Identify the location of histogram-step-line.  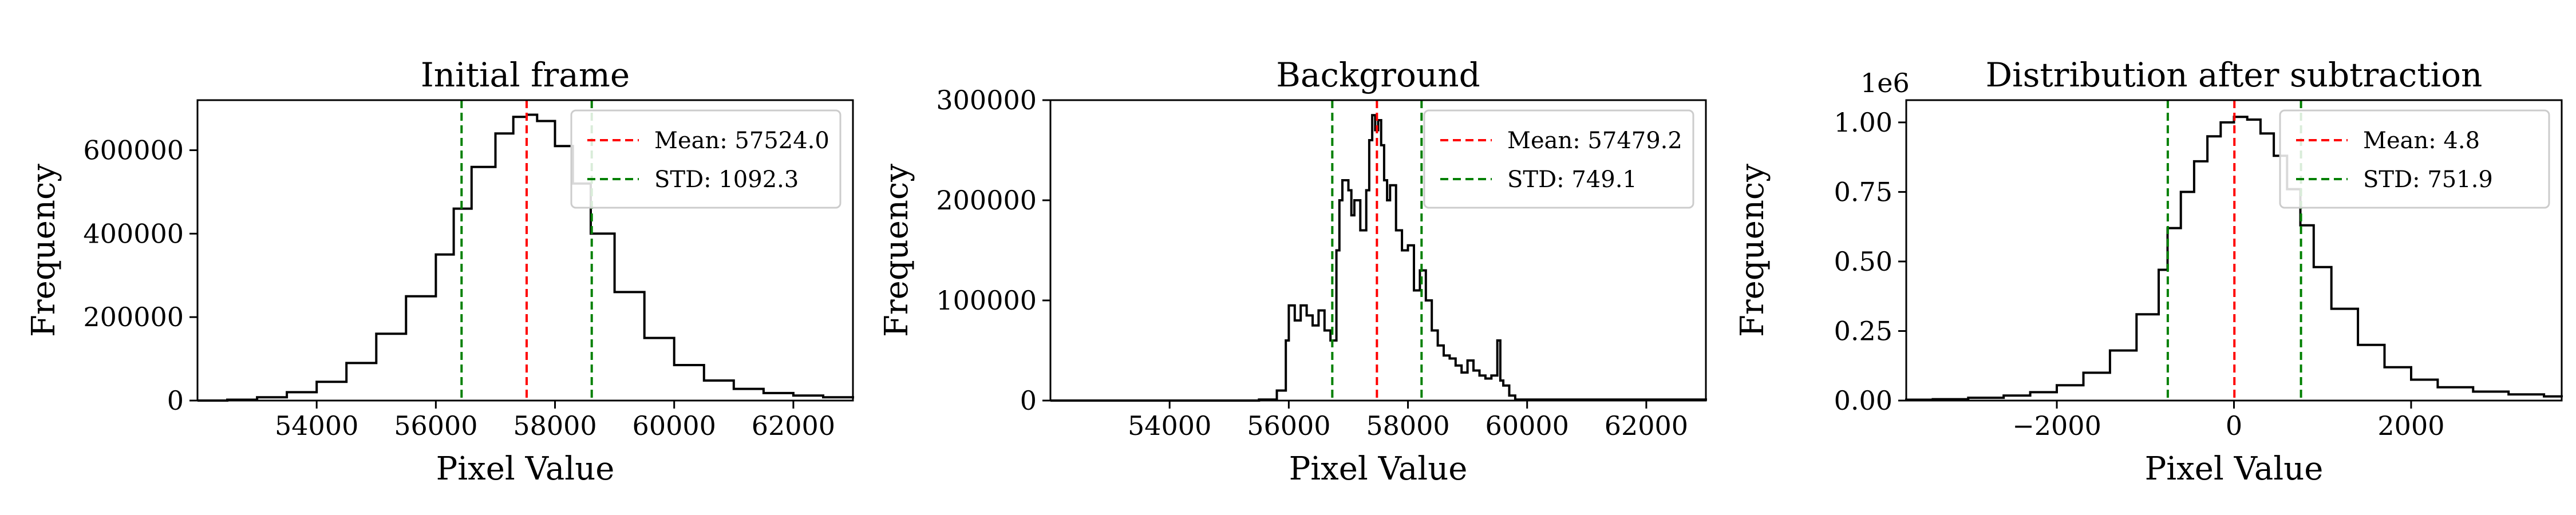
(1378, 258).